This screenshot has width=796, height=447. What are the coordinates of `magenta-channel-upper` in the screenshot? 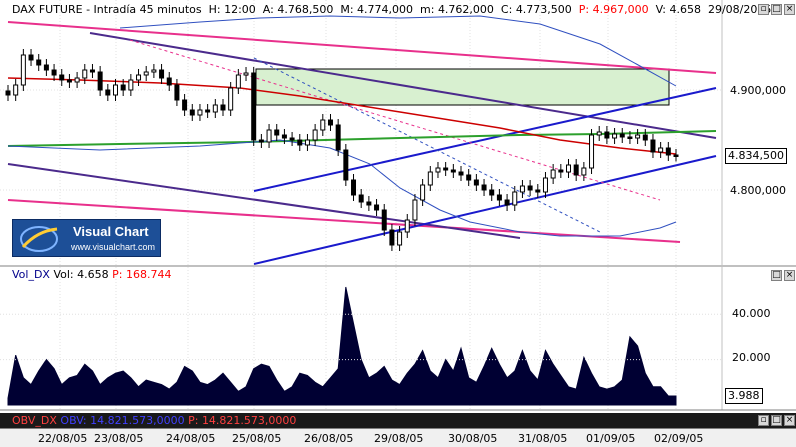 It's located at (362, 47).